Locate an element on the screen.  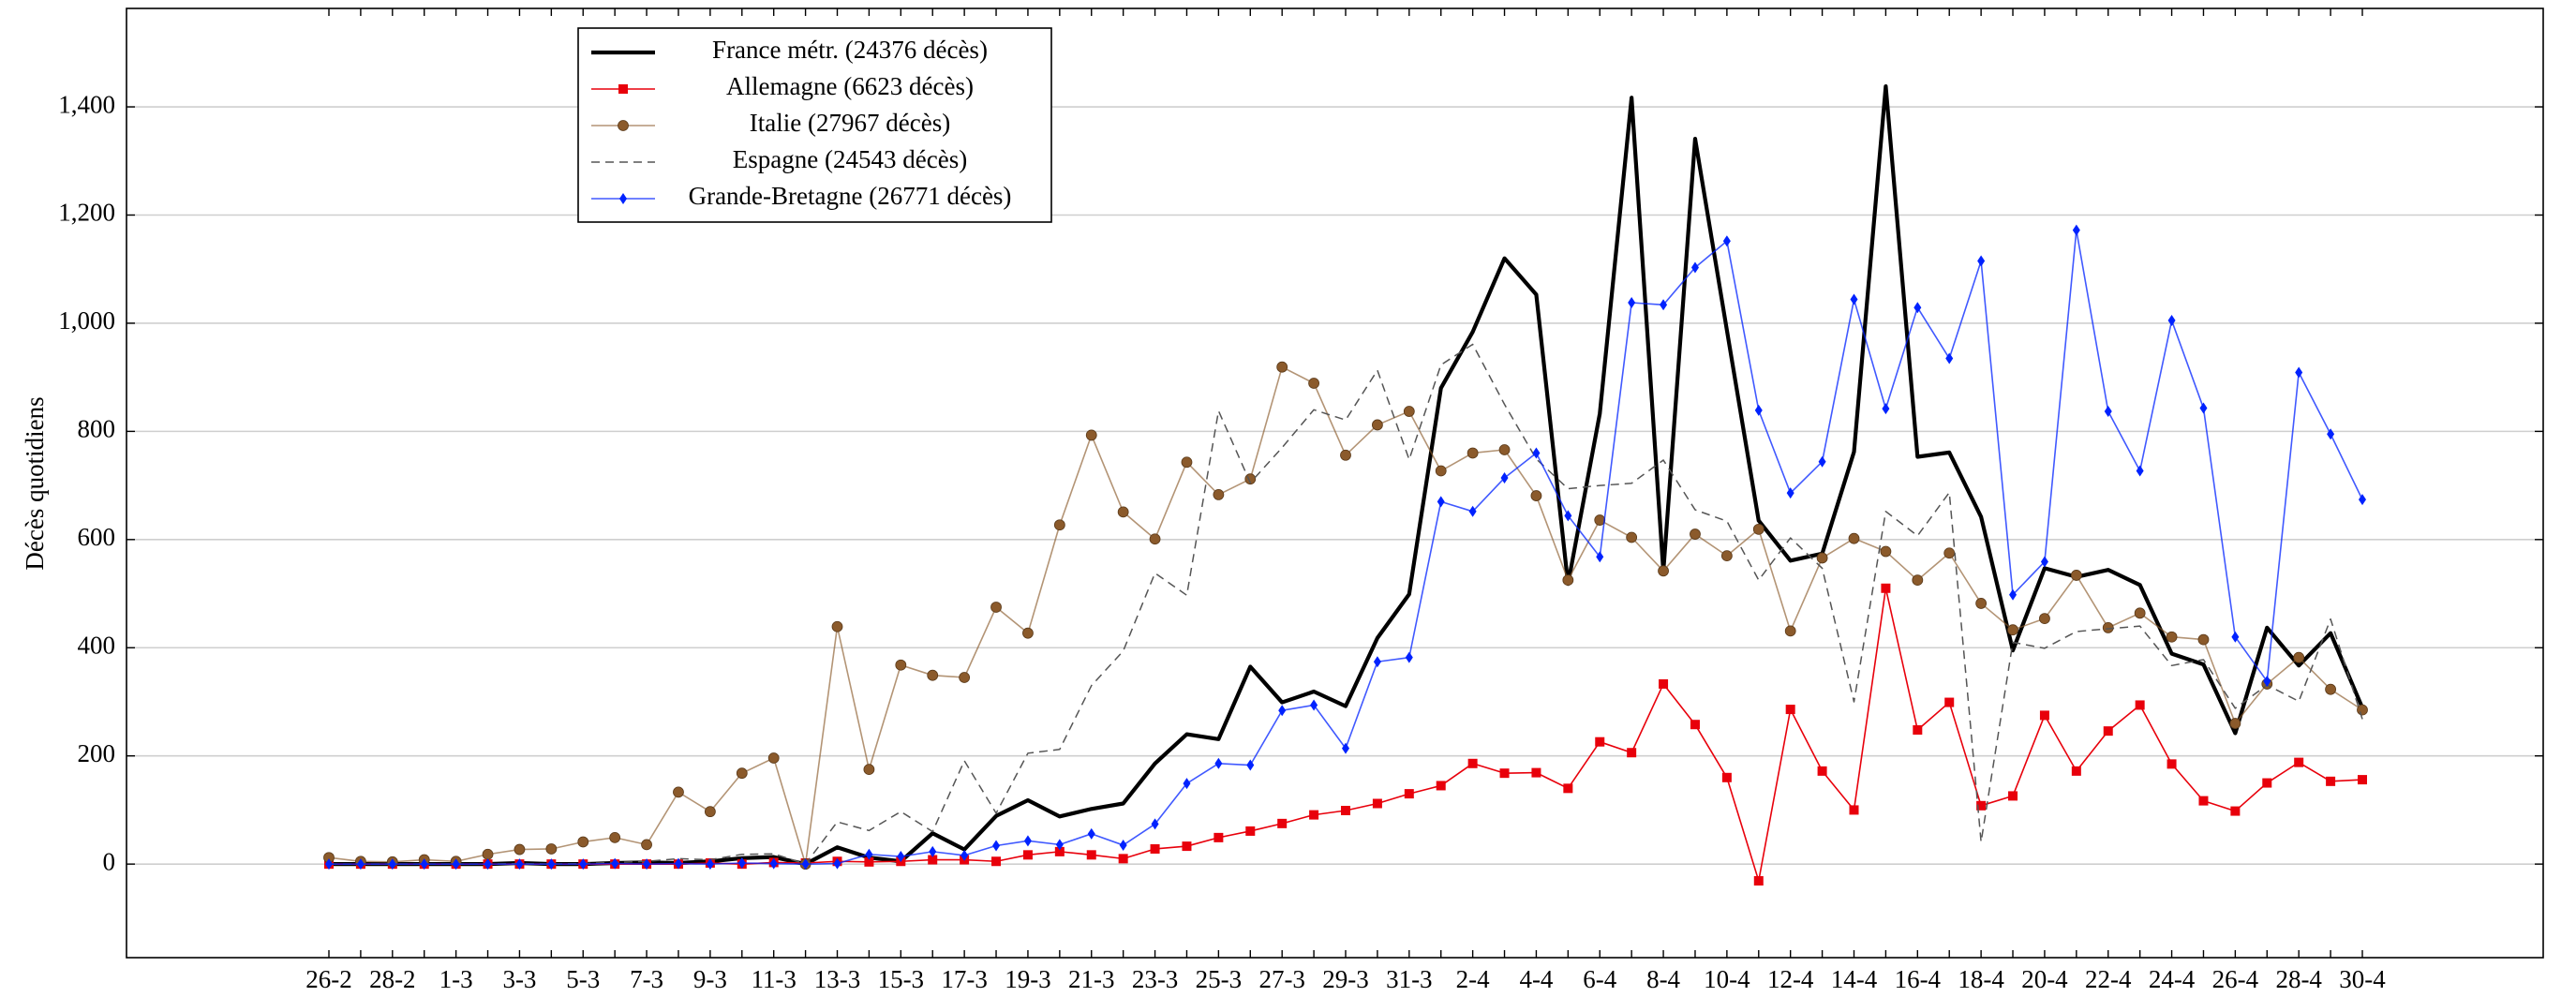
x-tick-label: 1-3 is located at coordinates (456, 979).